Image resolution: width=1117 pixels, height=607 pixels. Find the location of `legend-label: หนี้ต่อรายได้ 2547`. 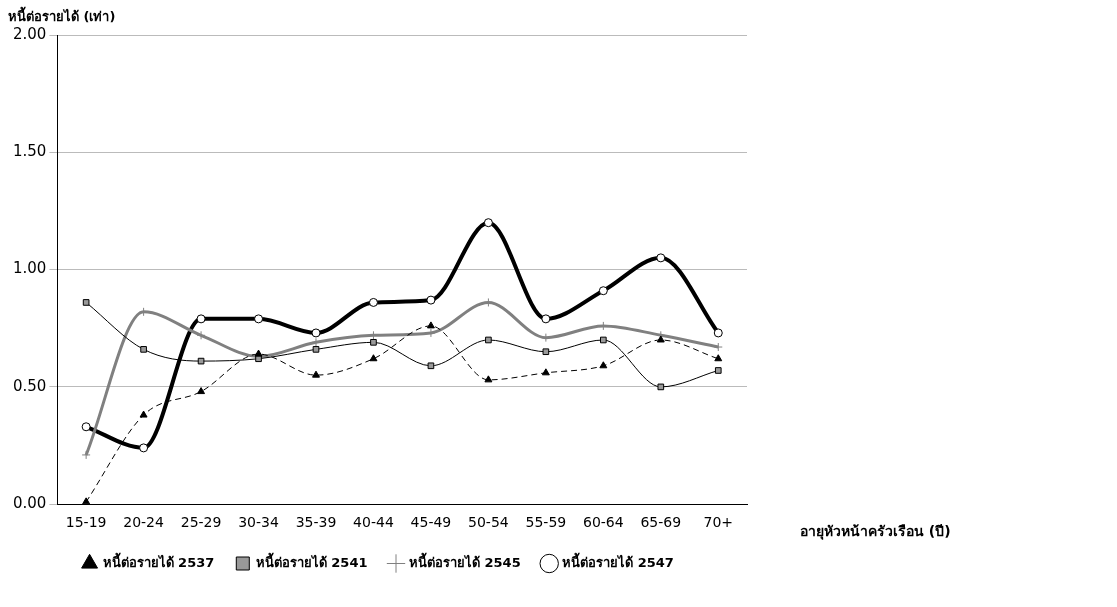

legend-label: หนี้ต่อรายได้ 2547 is located at coordinates (618, 560).